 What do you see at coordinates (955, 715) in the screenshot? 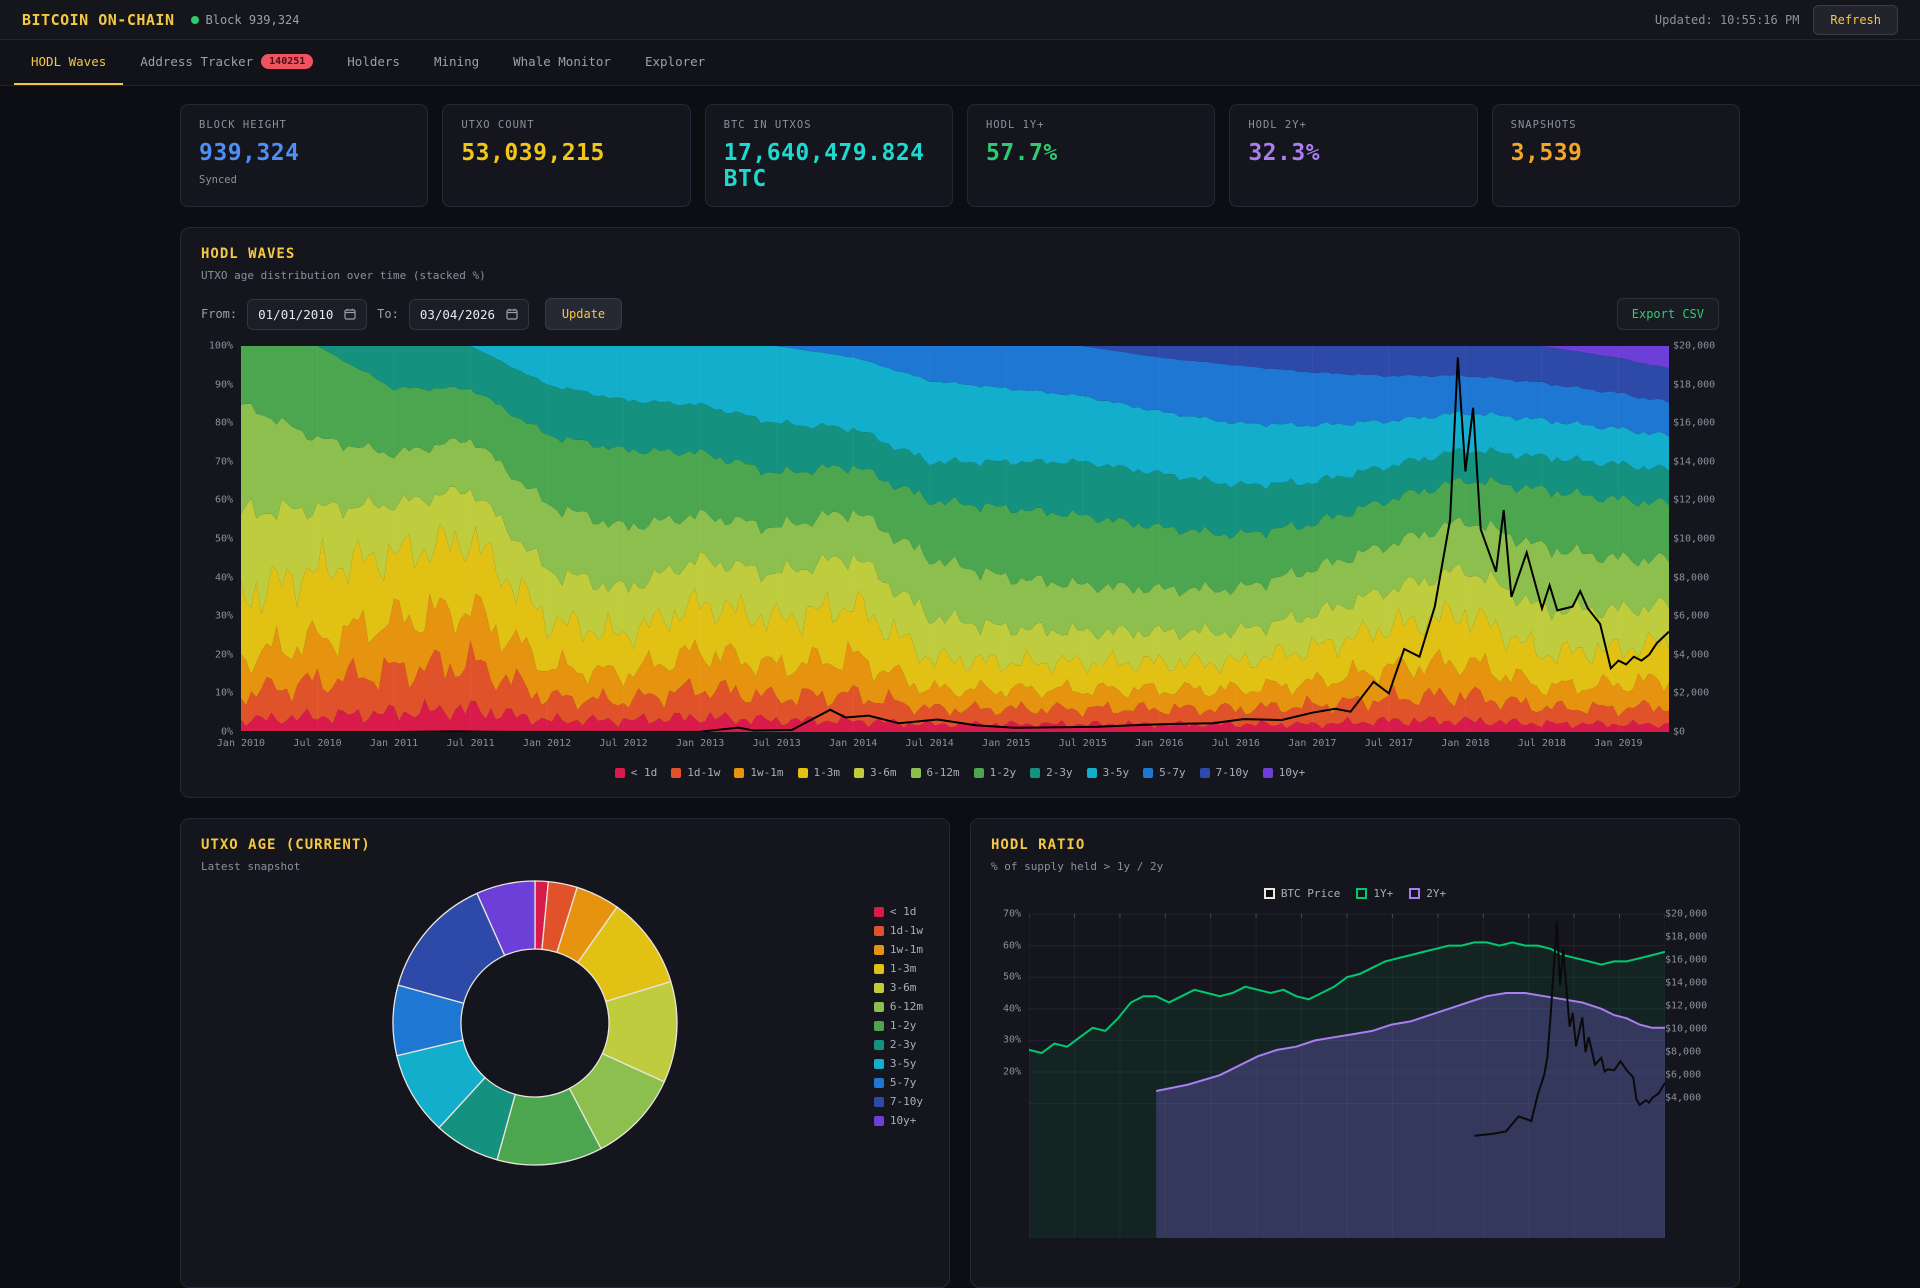
I see `band-1d` at bounding box center [955, 715].